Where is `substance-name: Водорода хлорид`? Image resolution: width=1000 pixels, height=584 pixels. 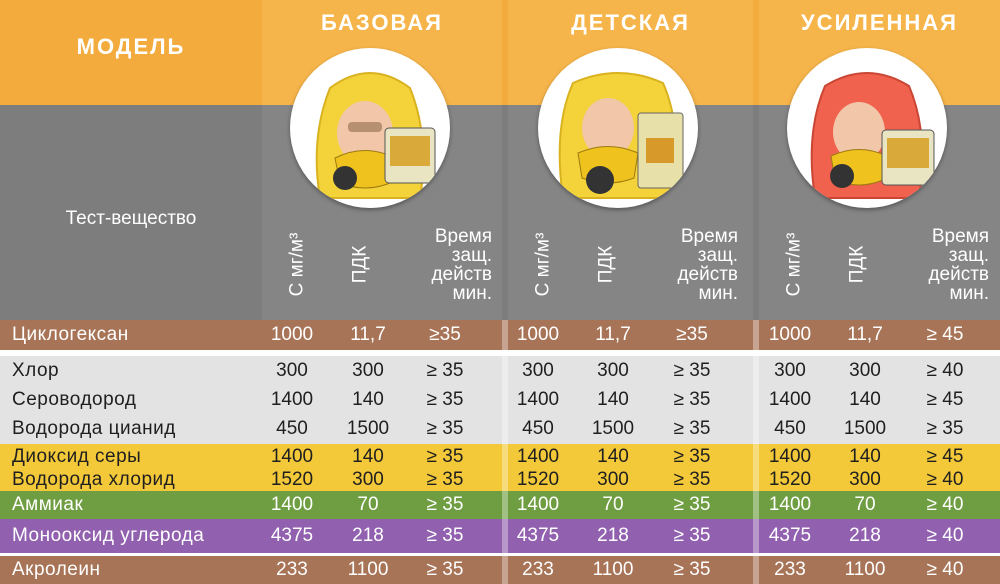 substance-name: Водорода хлорид is located at coordinates (94, 479).